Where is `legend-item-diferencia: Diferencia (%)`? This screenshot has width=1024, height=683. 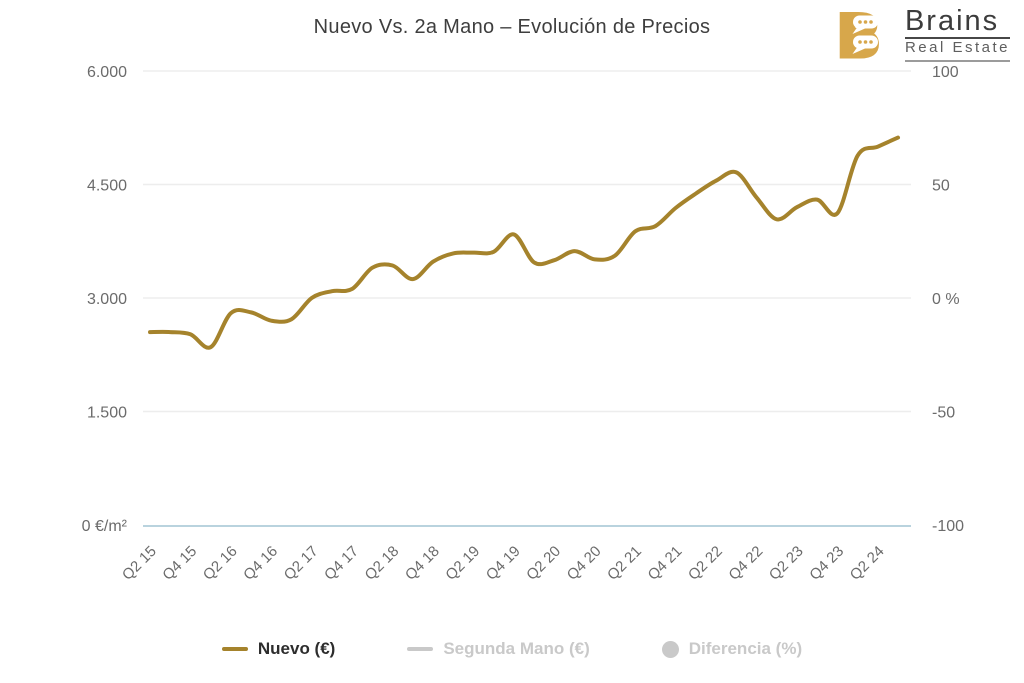 legend-item-diferencia: Diferencia (%) is located at coordinates (732, 649).